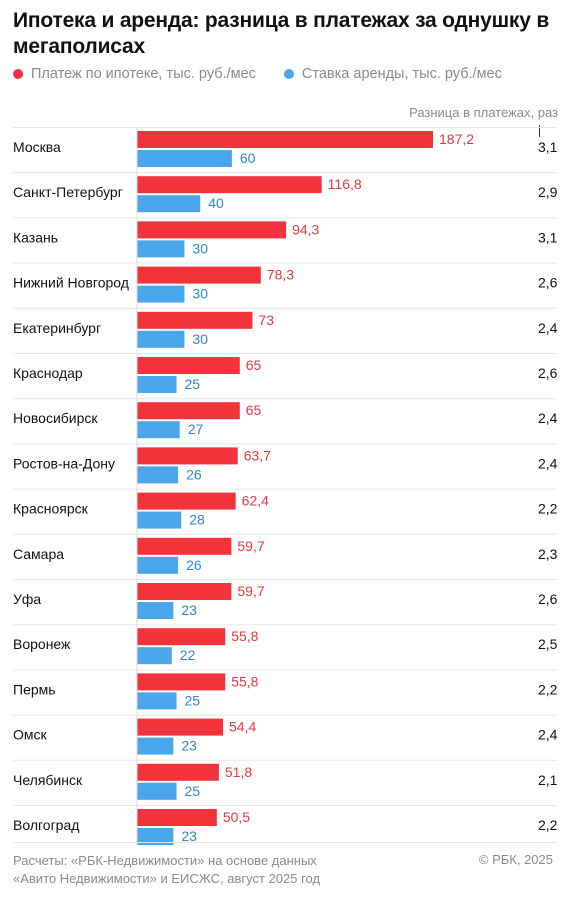 The height and width of the screenshot is (903, 570). Describe the element at coordinates (51, 509) in the screenshot. I see `category-label: Красноярск` at that location.